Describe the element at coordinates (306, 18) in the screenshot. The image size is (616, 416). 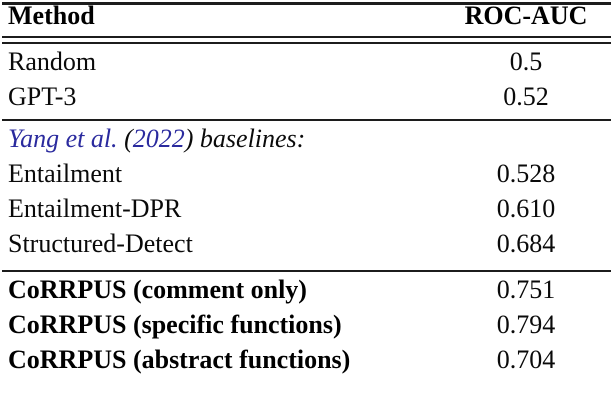
I see `table-header-row: Method ROC-AUC` at that location.